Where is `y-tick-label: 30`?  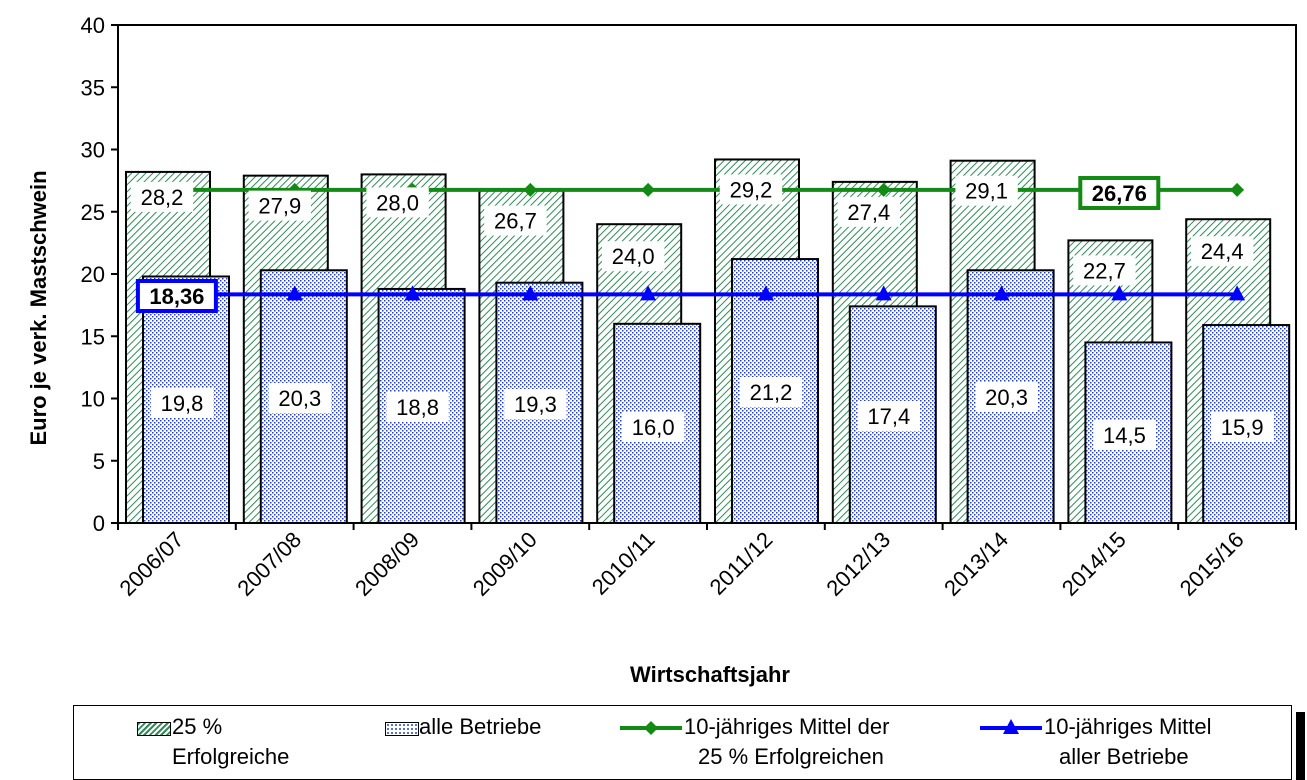 y-tick-label: 30 is located at coordinates (93, 150).